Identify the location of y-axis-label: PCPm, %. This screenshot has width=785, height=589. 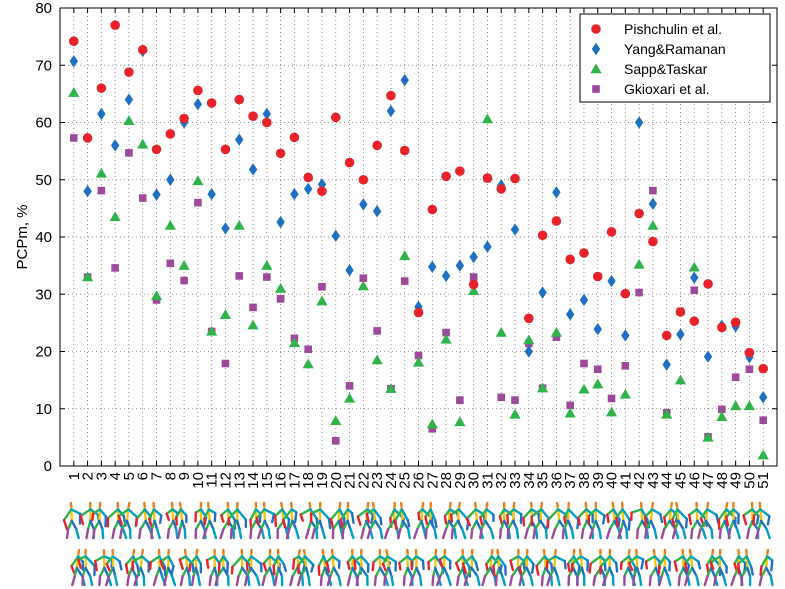
(22, 236).